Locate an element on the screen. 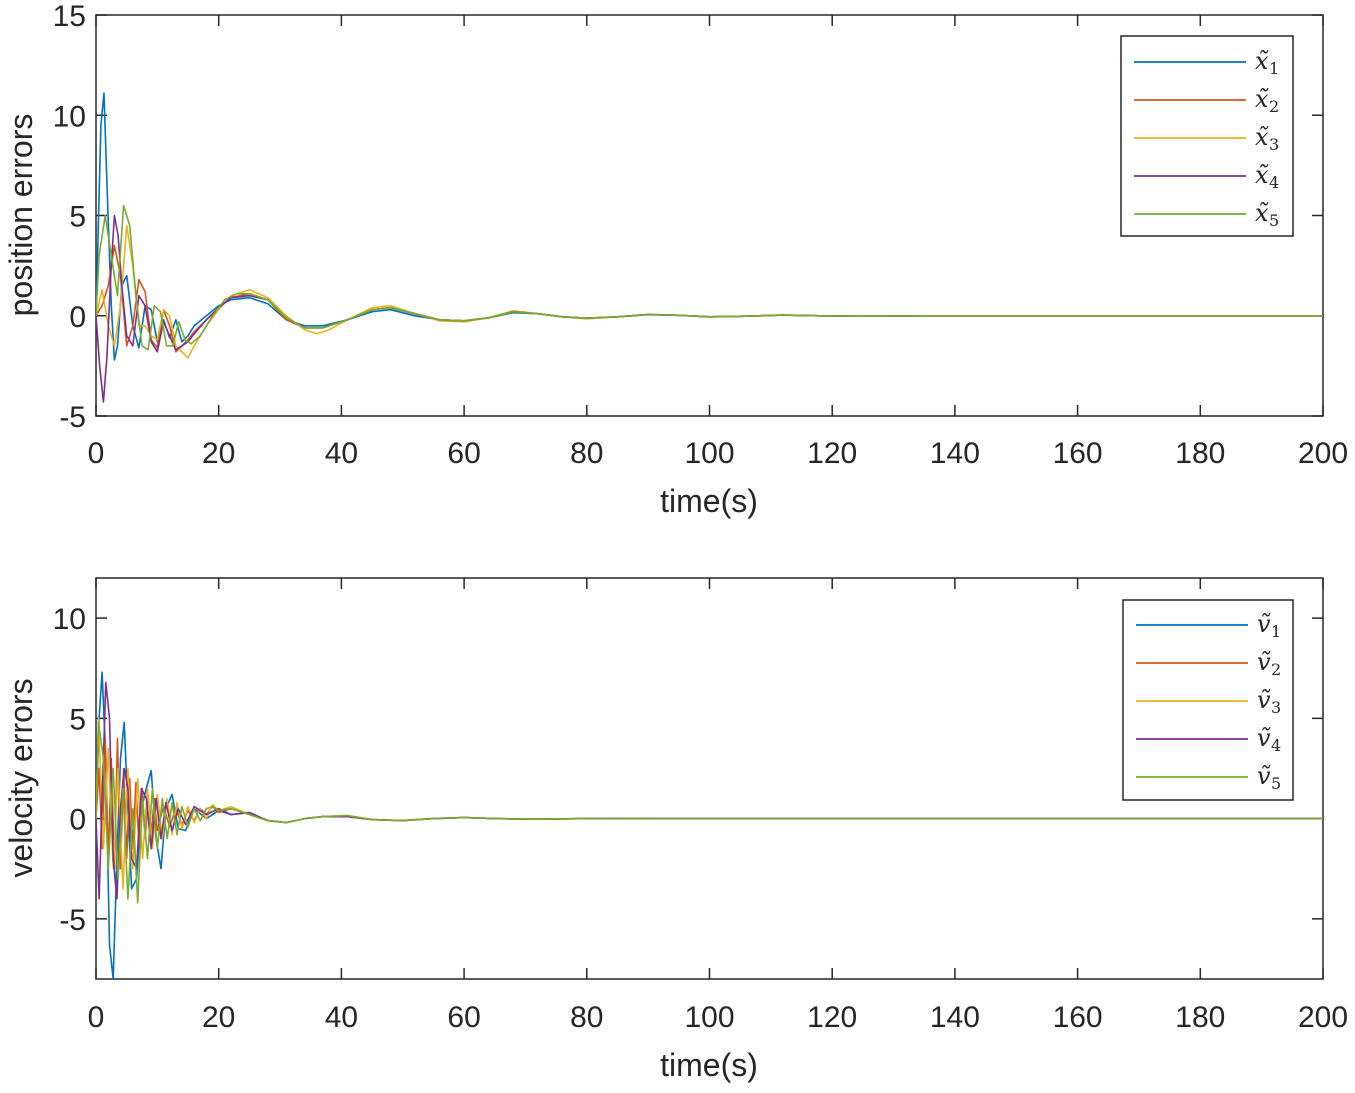  legend-label-1: x̃ is located at coordinates (1262, 61).